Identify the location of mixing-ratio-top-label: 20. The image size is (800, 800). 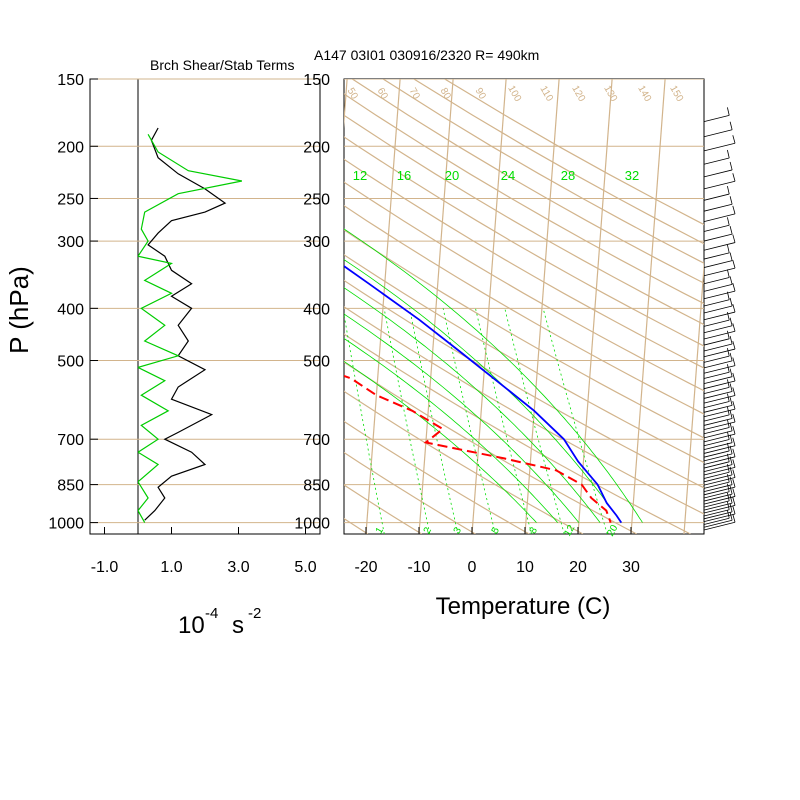
(452, 175).